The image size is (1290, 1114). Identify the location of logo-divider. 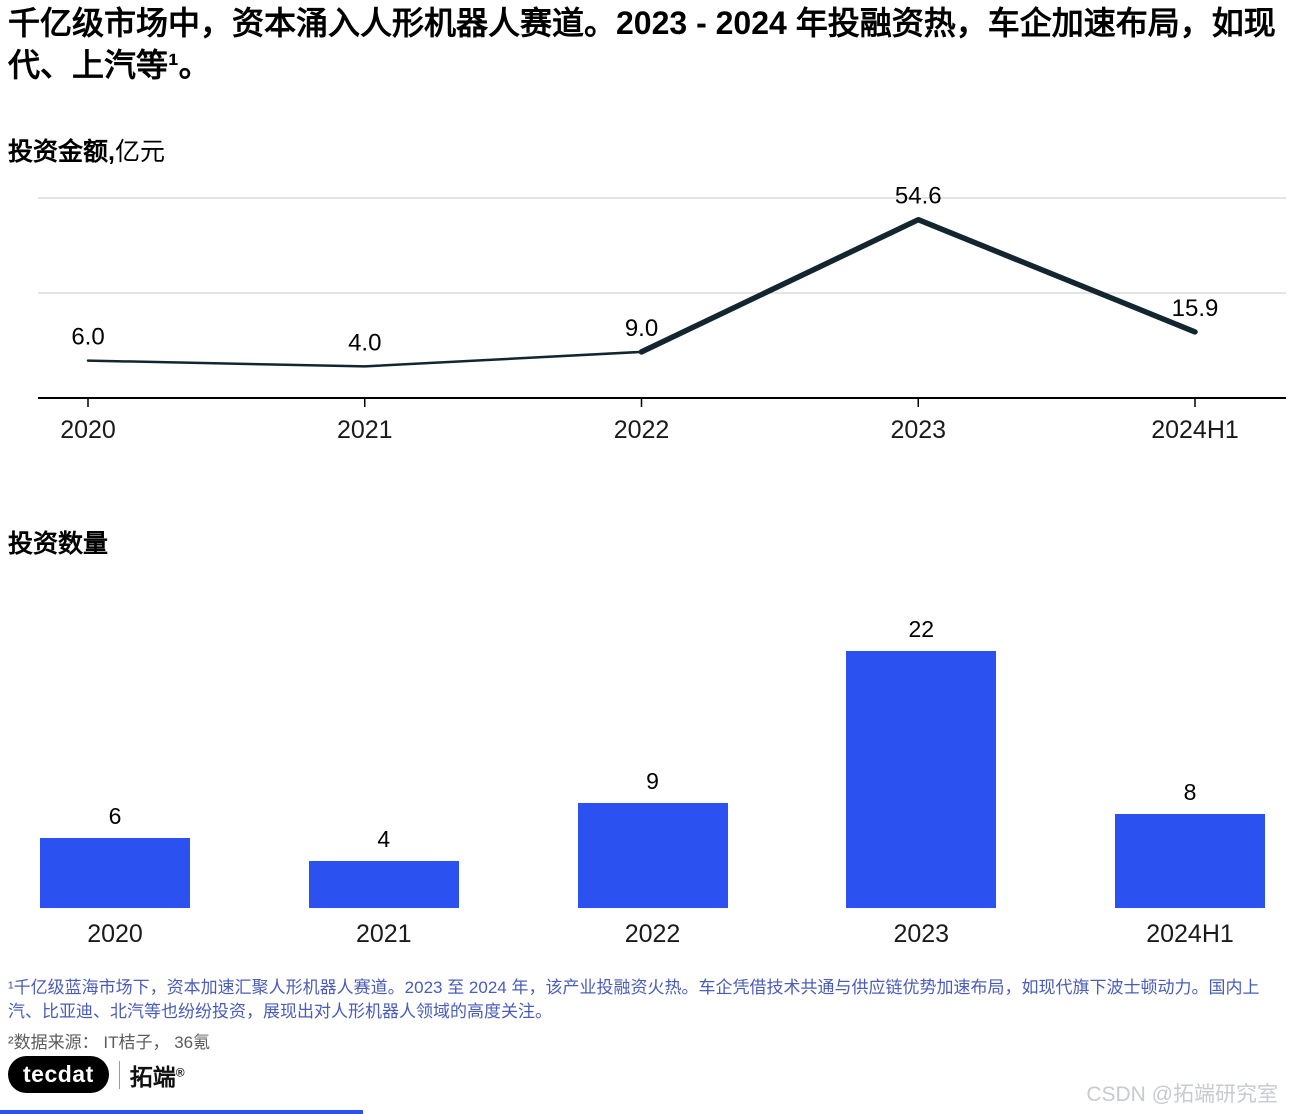
(119, 1074).